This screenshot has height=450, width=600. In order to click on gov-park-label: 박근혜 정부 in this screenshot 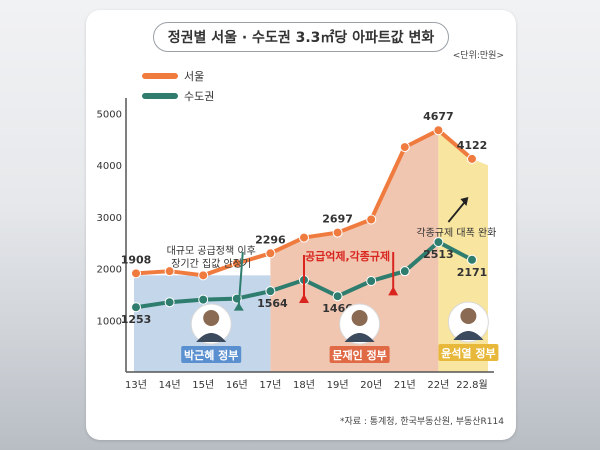, I will do `click(211, 355)`.